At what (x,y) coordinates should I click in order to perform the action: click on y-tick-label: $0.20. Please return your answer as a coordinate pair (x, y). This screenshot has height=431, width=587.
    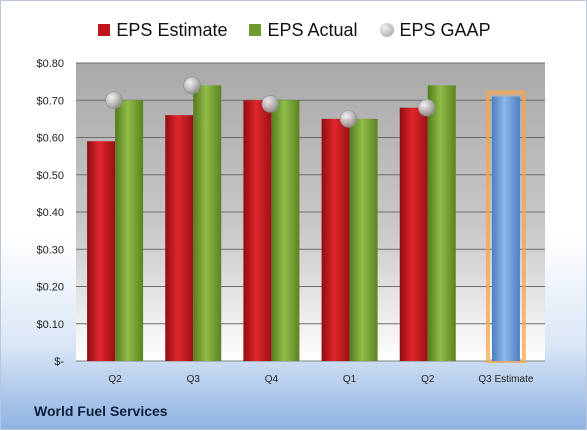
    Looking at the image, I should click on (50, 288).